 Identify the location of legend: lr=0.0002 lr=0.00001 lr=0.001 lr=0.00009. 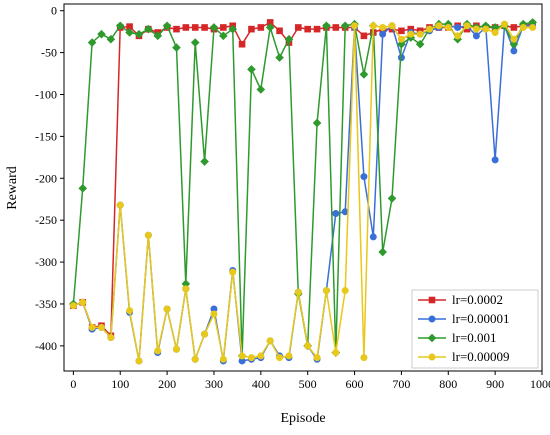
(475, 329).